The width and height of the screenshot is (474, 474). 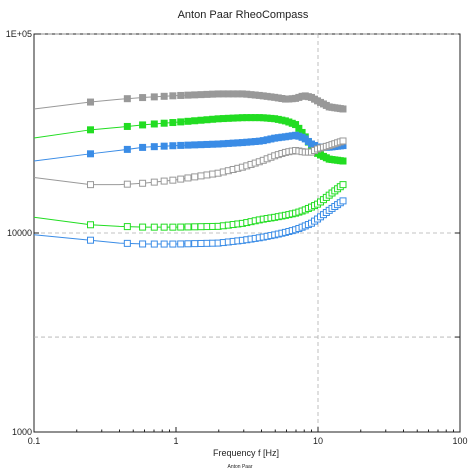 I want to click on x-tick-label: 10, so click(x=318, y=441).